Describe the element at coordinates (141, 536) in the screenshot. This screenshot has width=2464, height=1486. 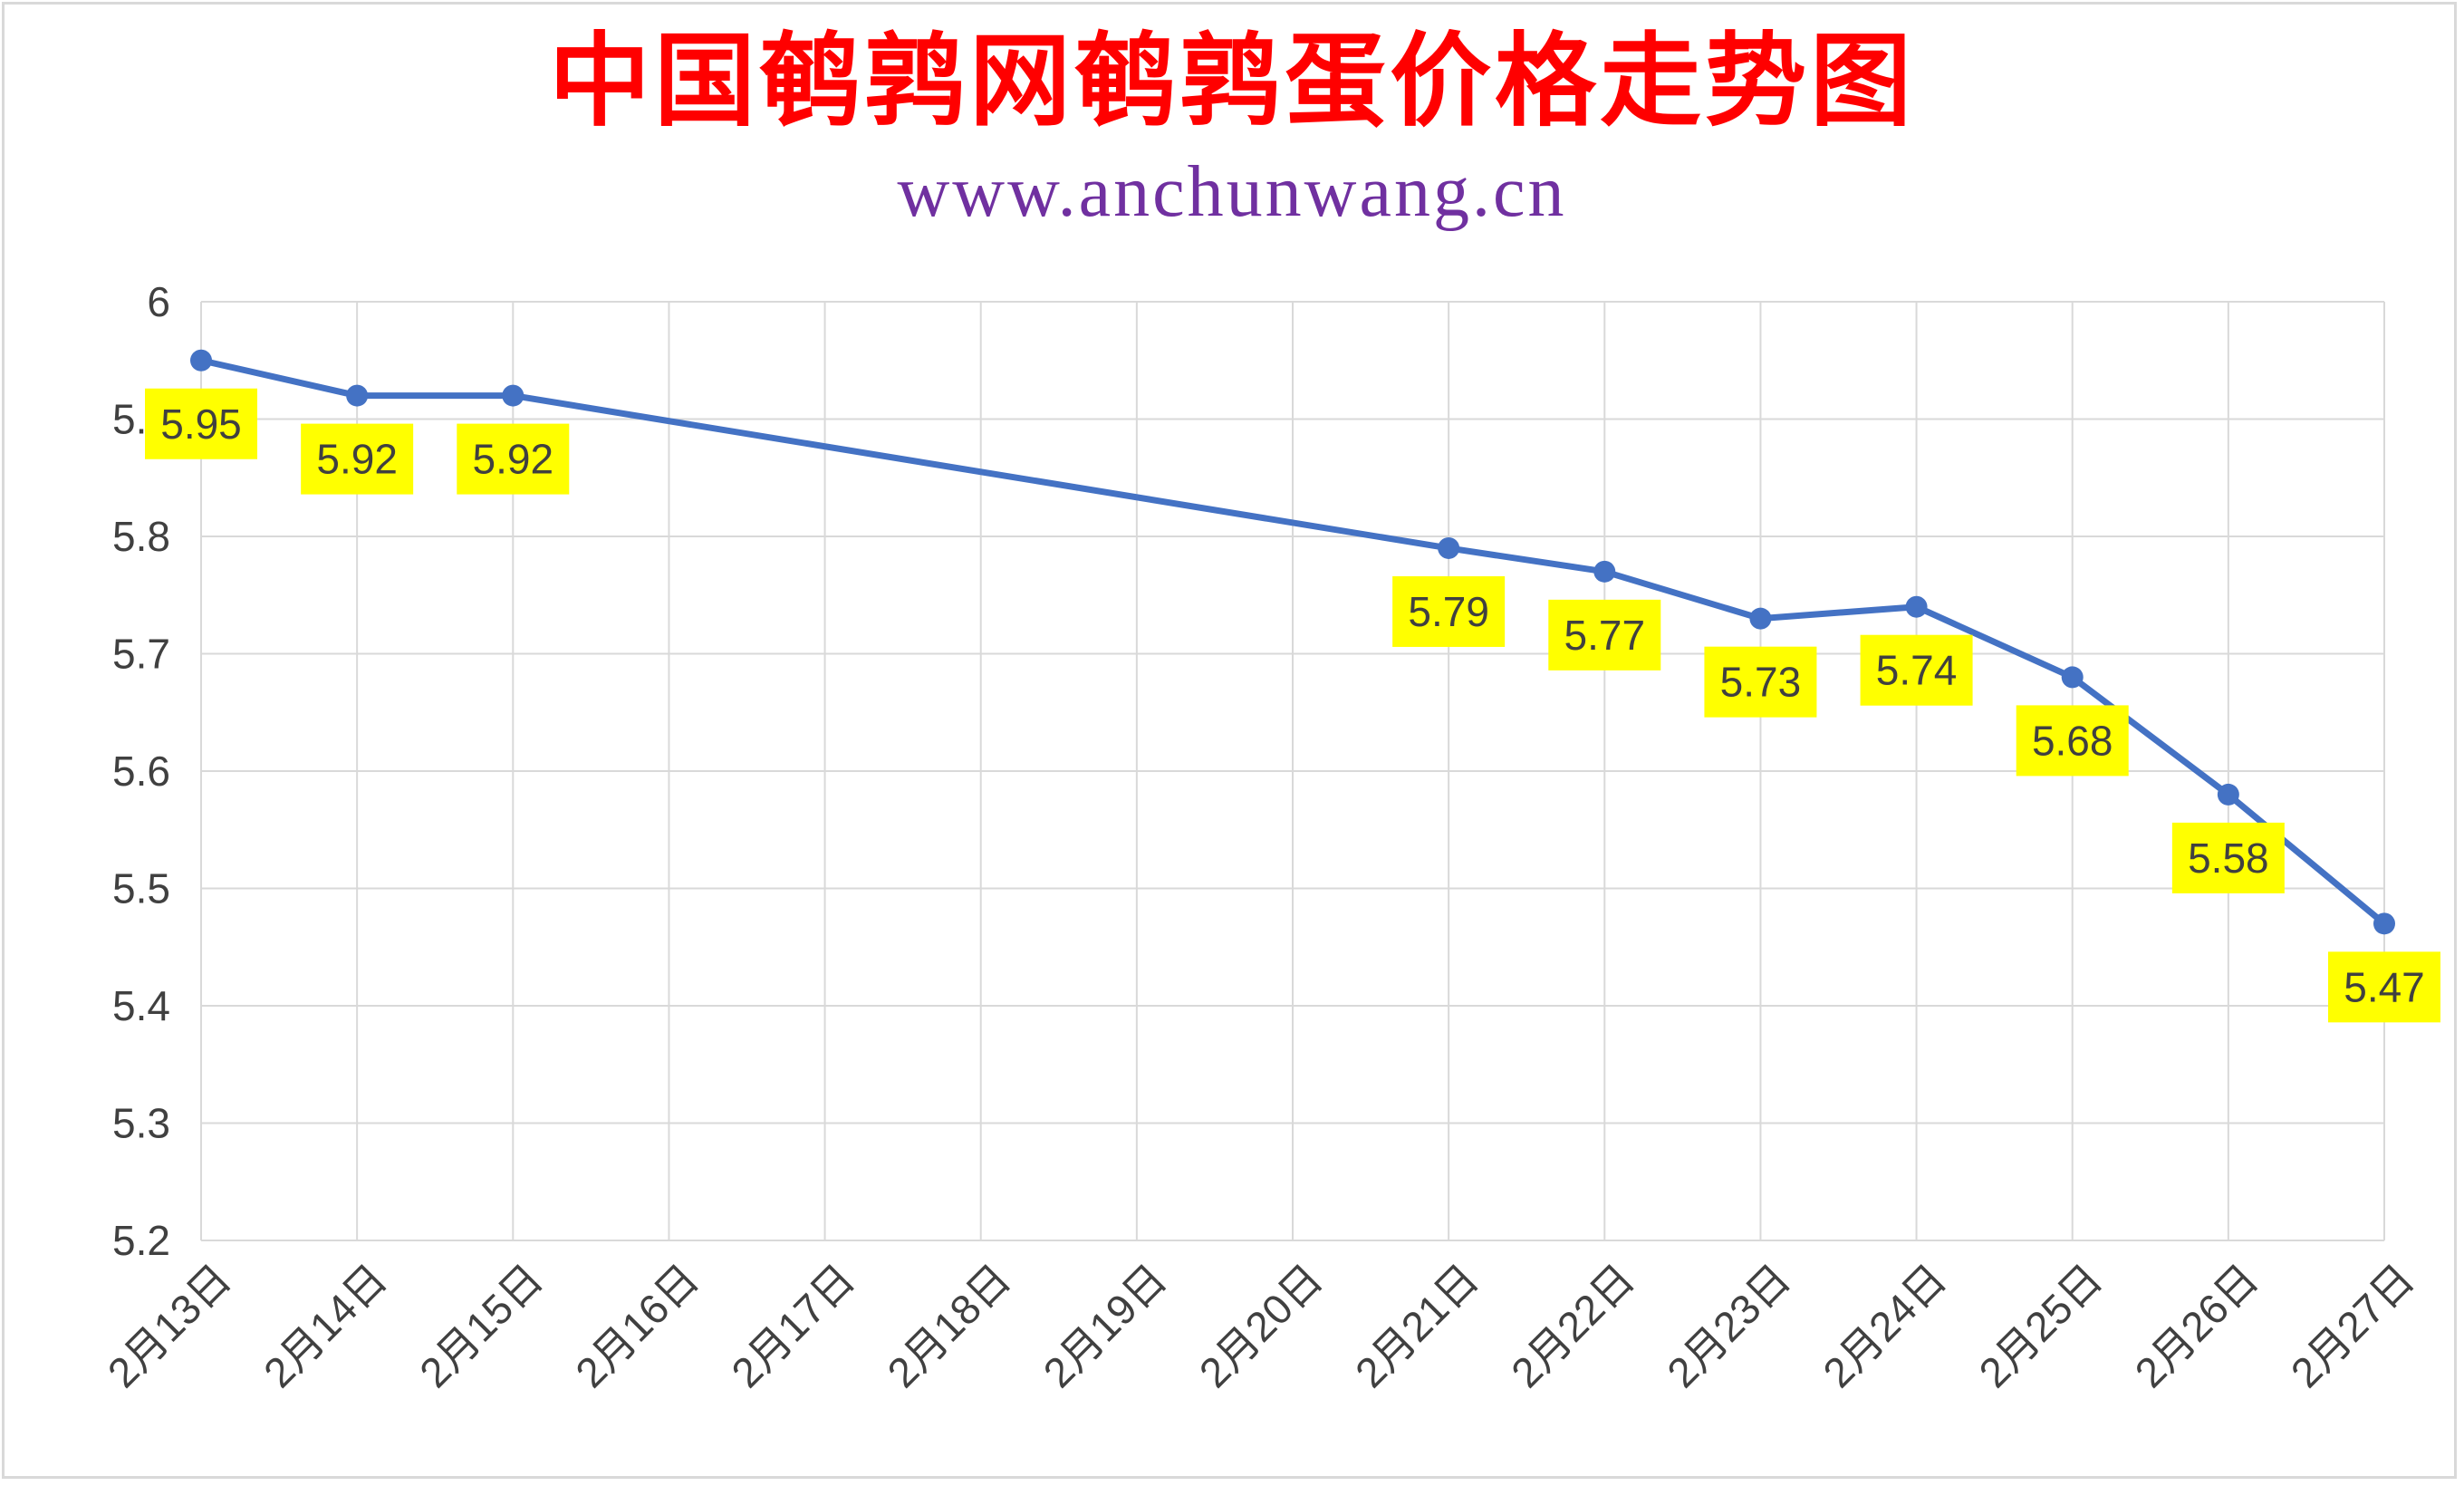
I see `y-tick-label: 5.8` at that location.